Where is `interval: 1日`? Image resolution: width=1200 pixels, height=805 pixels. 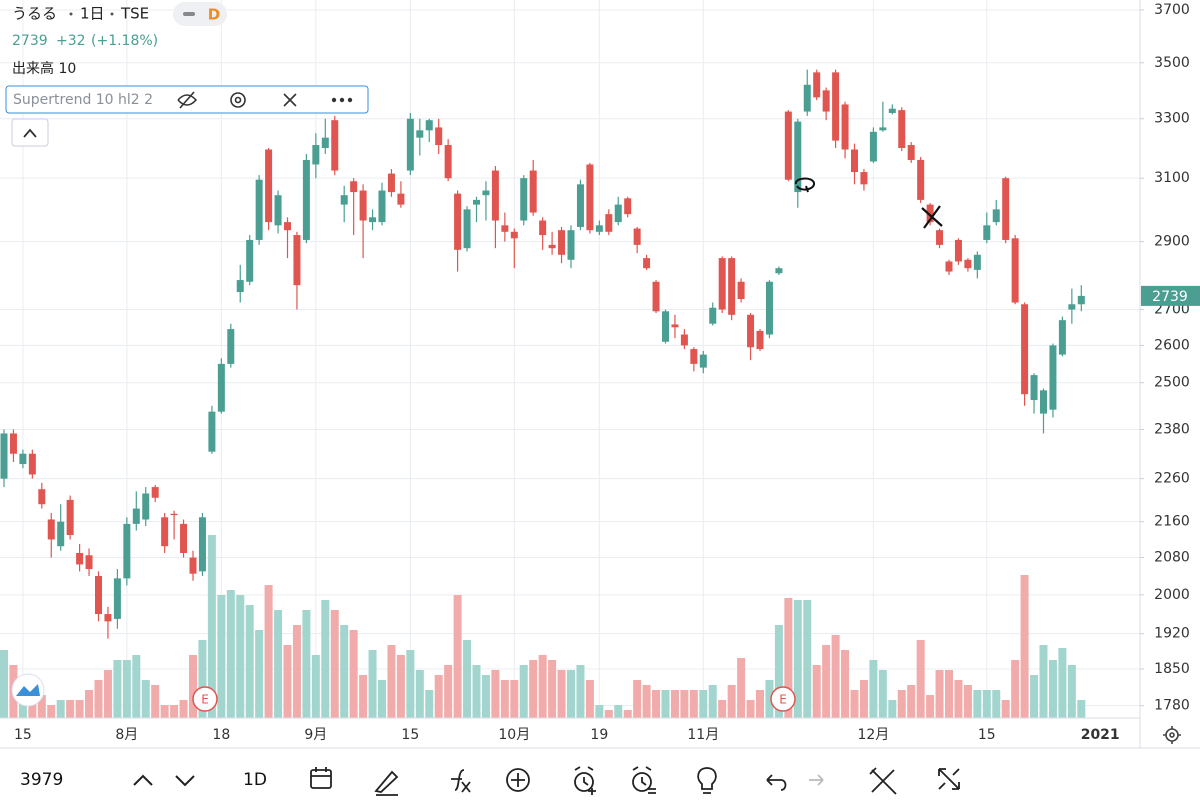
interval: 1日 is located at coordinates (92, 14).